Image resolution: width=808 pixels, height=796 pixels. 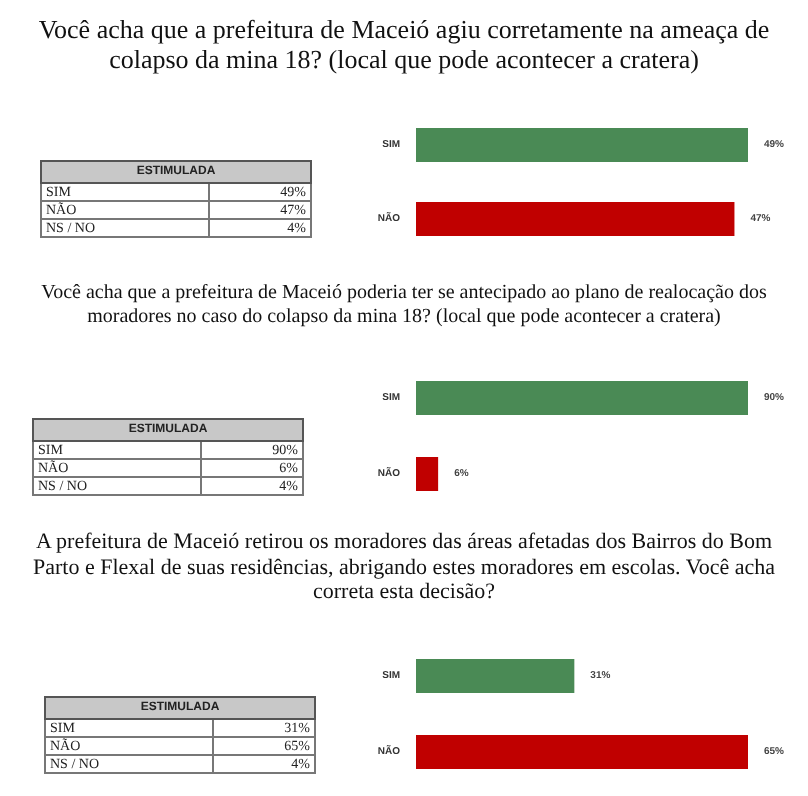 What do you see at coordinates (404, 568) in the screenshot?
I see `chart-title: A prefeitura de Maceió retirou os moradores das áreas afetadas dos Bairros do Bom Parto e Flexal de suas residências, abrigando estes moradores em escolas. Você acha correta esta decisão?` at bounding box center [404, 568].